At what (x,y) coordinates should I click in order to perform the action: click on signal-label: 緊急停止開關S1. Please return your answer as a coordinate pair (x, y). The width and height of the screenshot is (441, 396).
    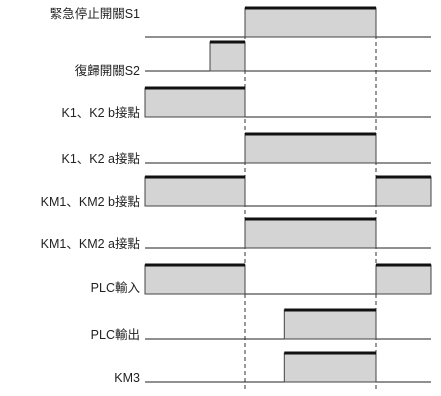
    Looking at the image, I should click on (95, 13).